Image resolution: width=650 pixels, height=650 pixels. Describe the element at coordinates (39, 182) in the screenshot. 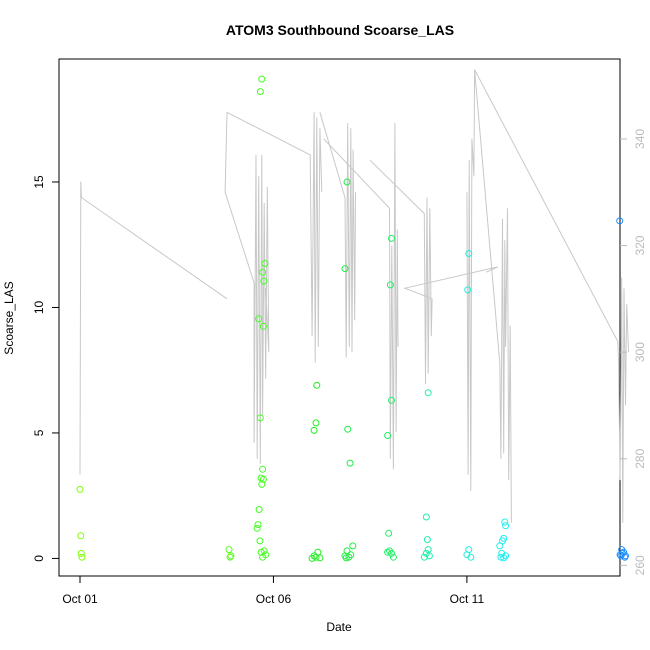

I see `y-tick-label-3: 15` at that location.